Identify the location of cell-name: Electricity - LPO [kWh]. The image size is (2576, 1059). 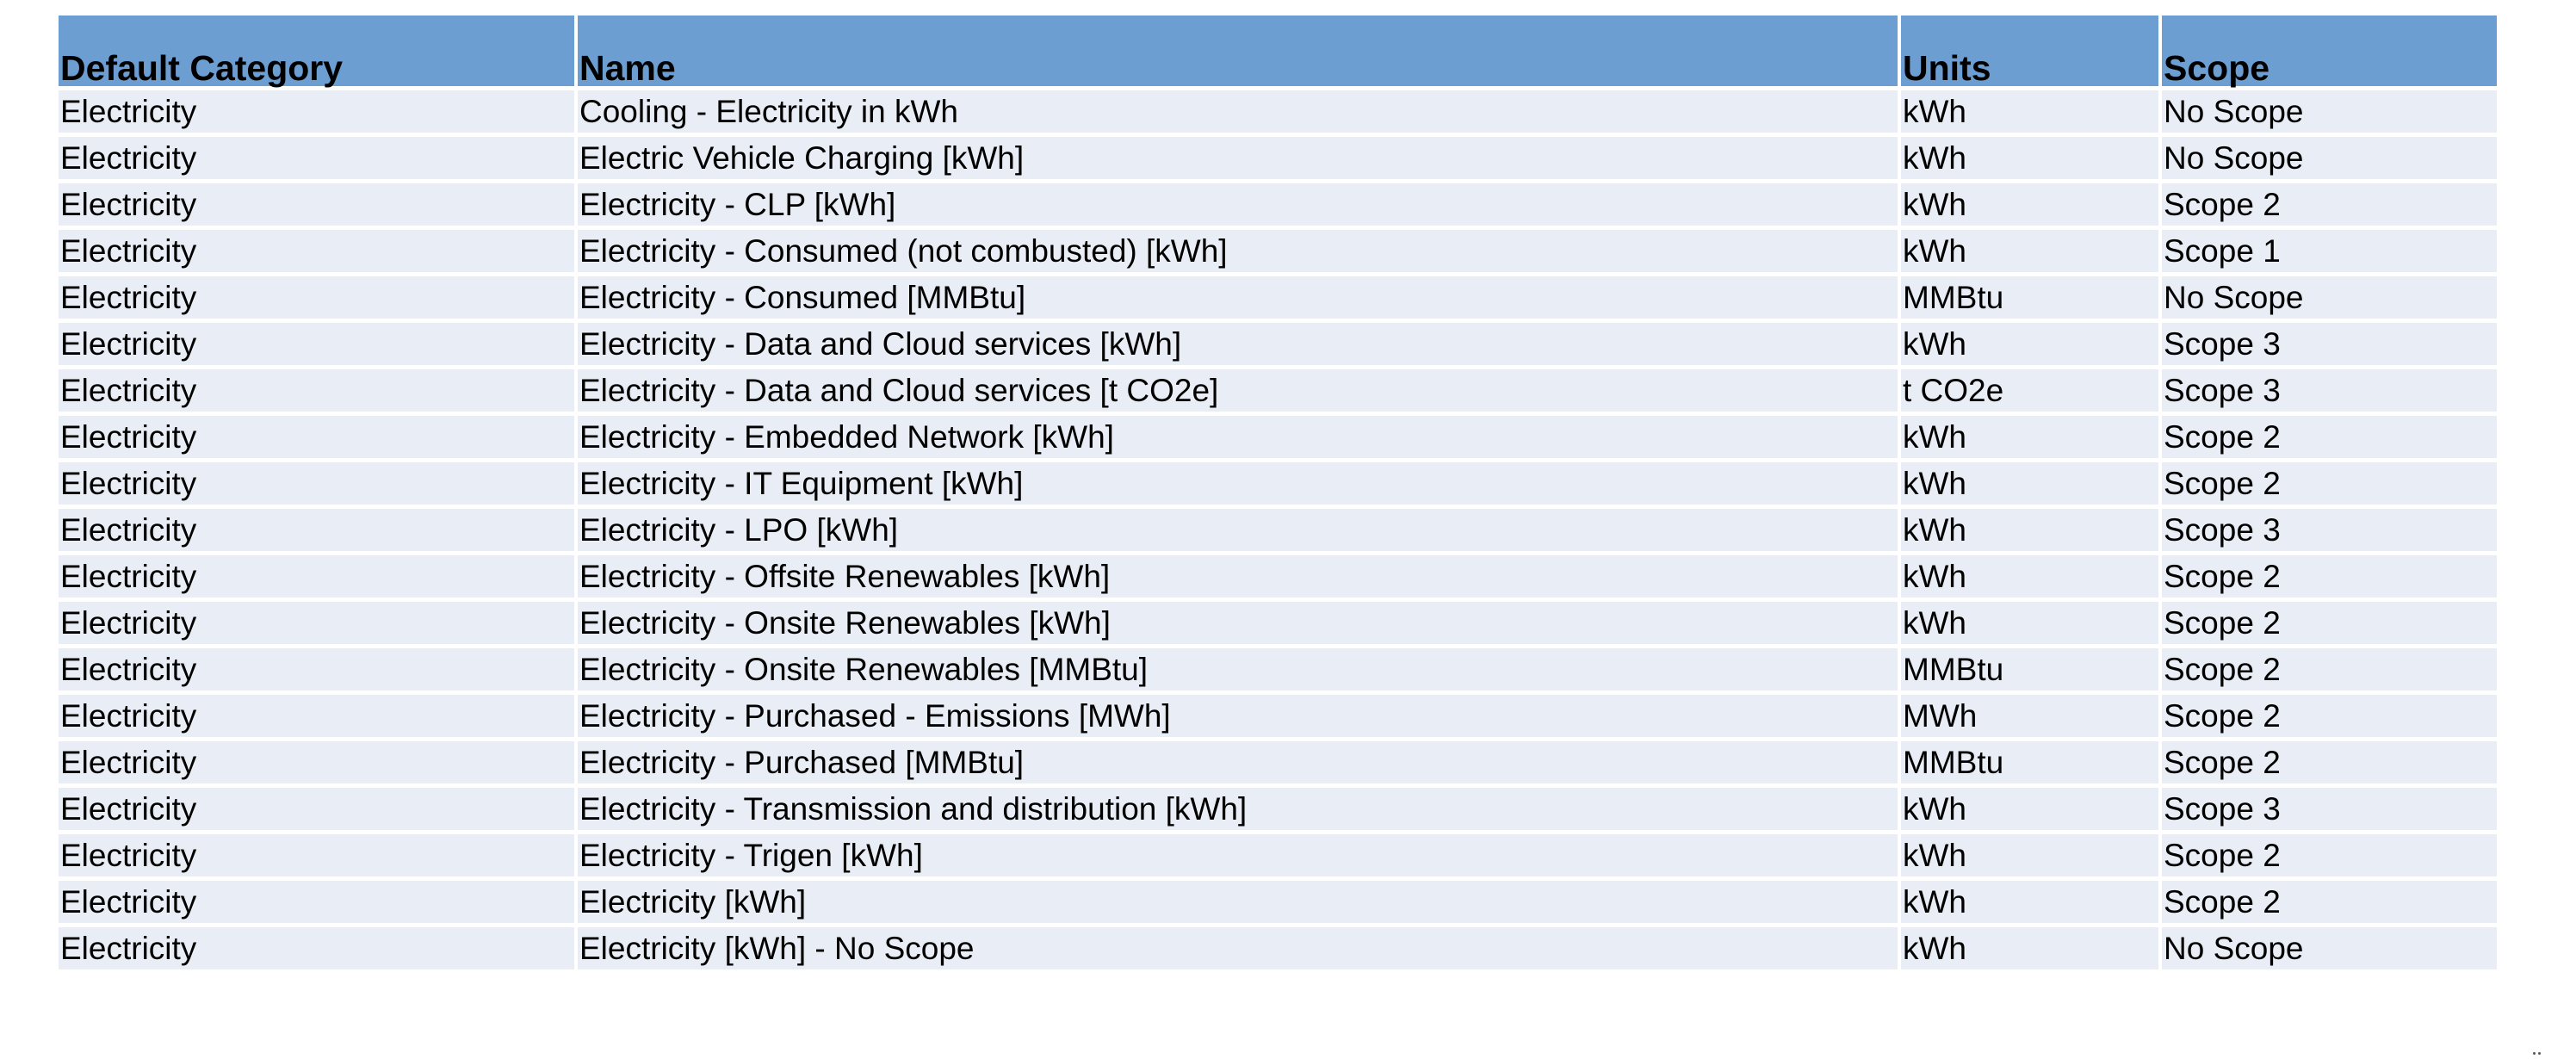
(1239, 530).